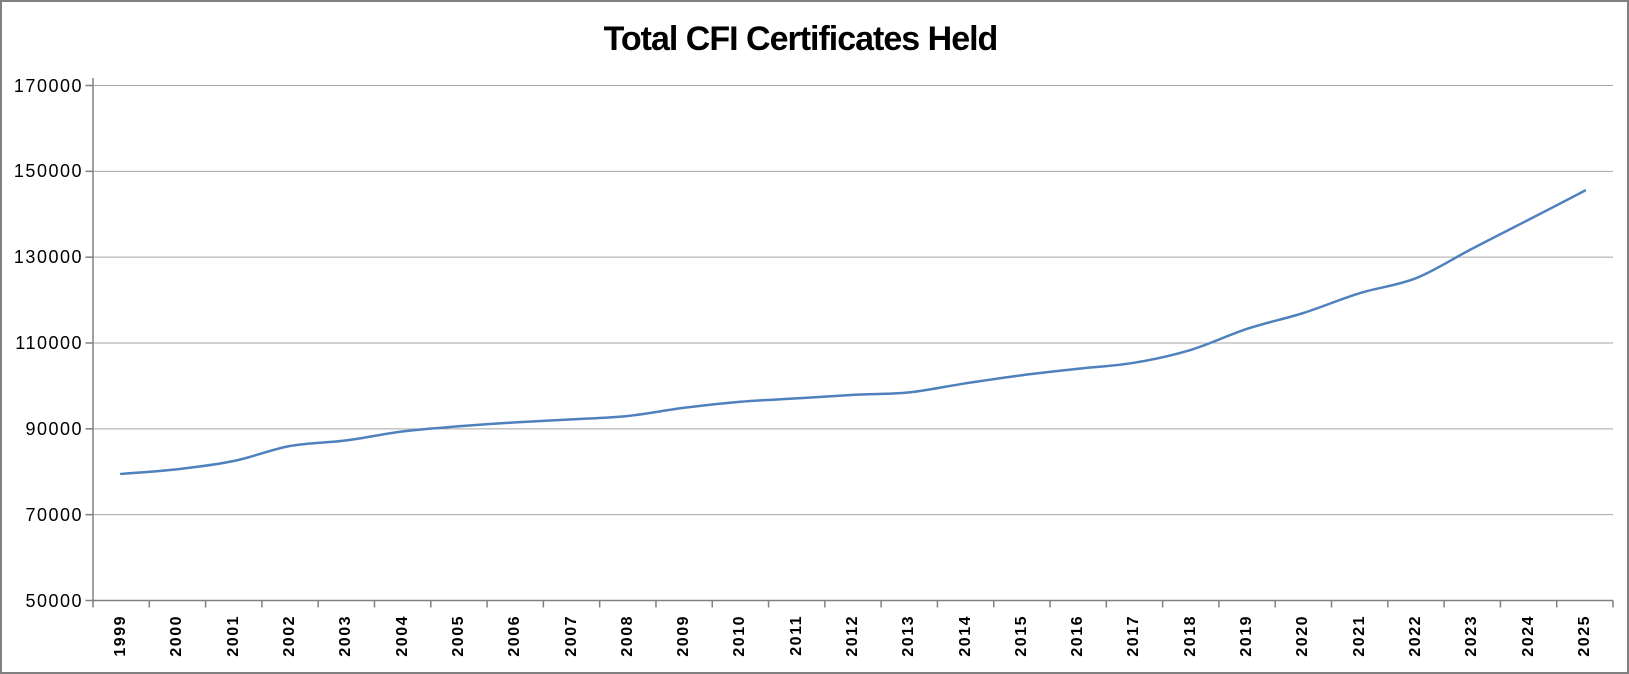  What do you see at coordinates (1415, 636) in the screenshot?
I see `x-axis-tick-label: 2022` at bounding box center [1415, 636].